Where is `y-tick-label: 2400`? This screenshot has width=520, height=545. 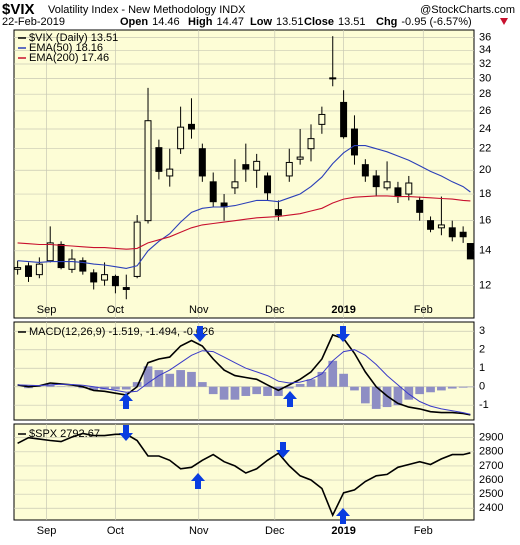 y-tick-label: 2400 is located at coordinates (491, 508).